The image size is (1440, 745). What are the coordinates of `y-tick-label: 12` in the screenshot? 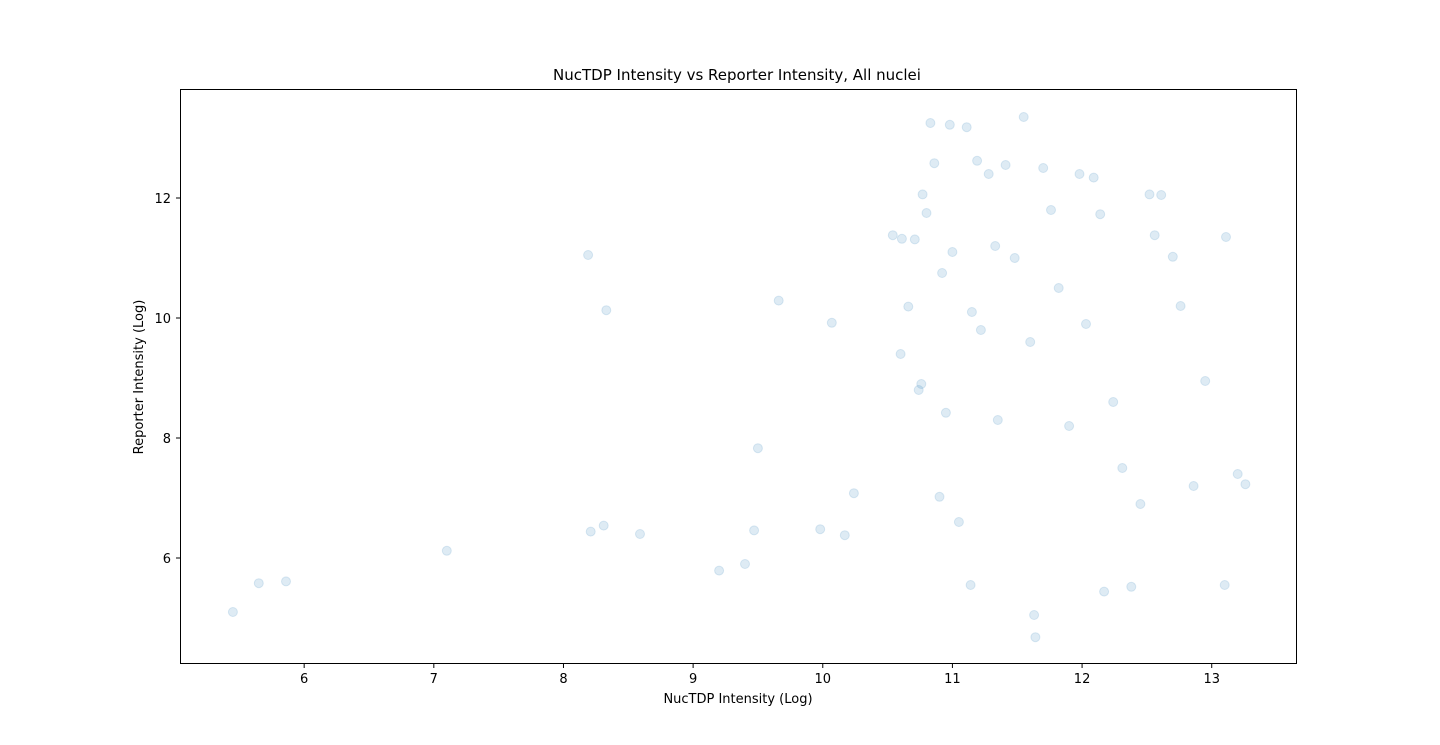 It's located at (162, 199).